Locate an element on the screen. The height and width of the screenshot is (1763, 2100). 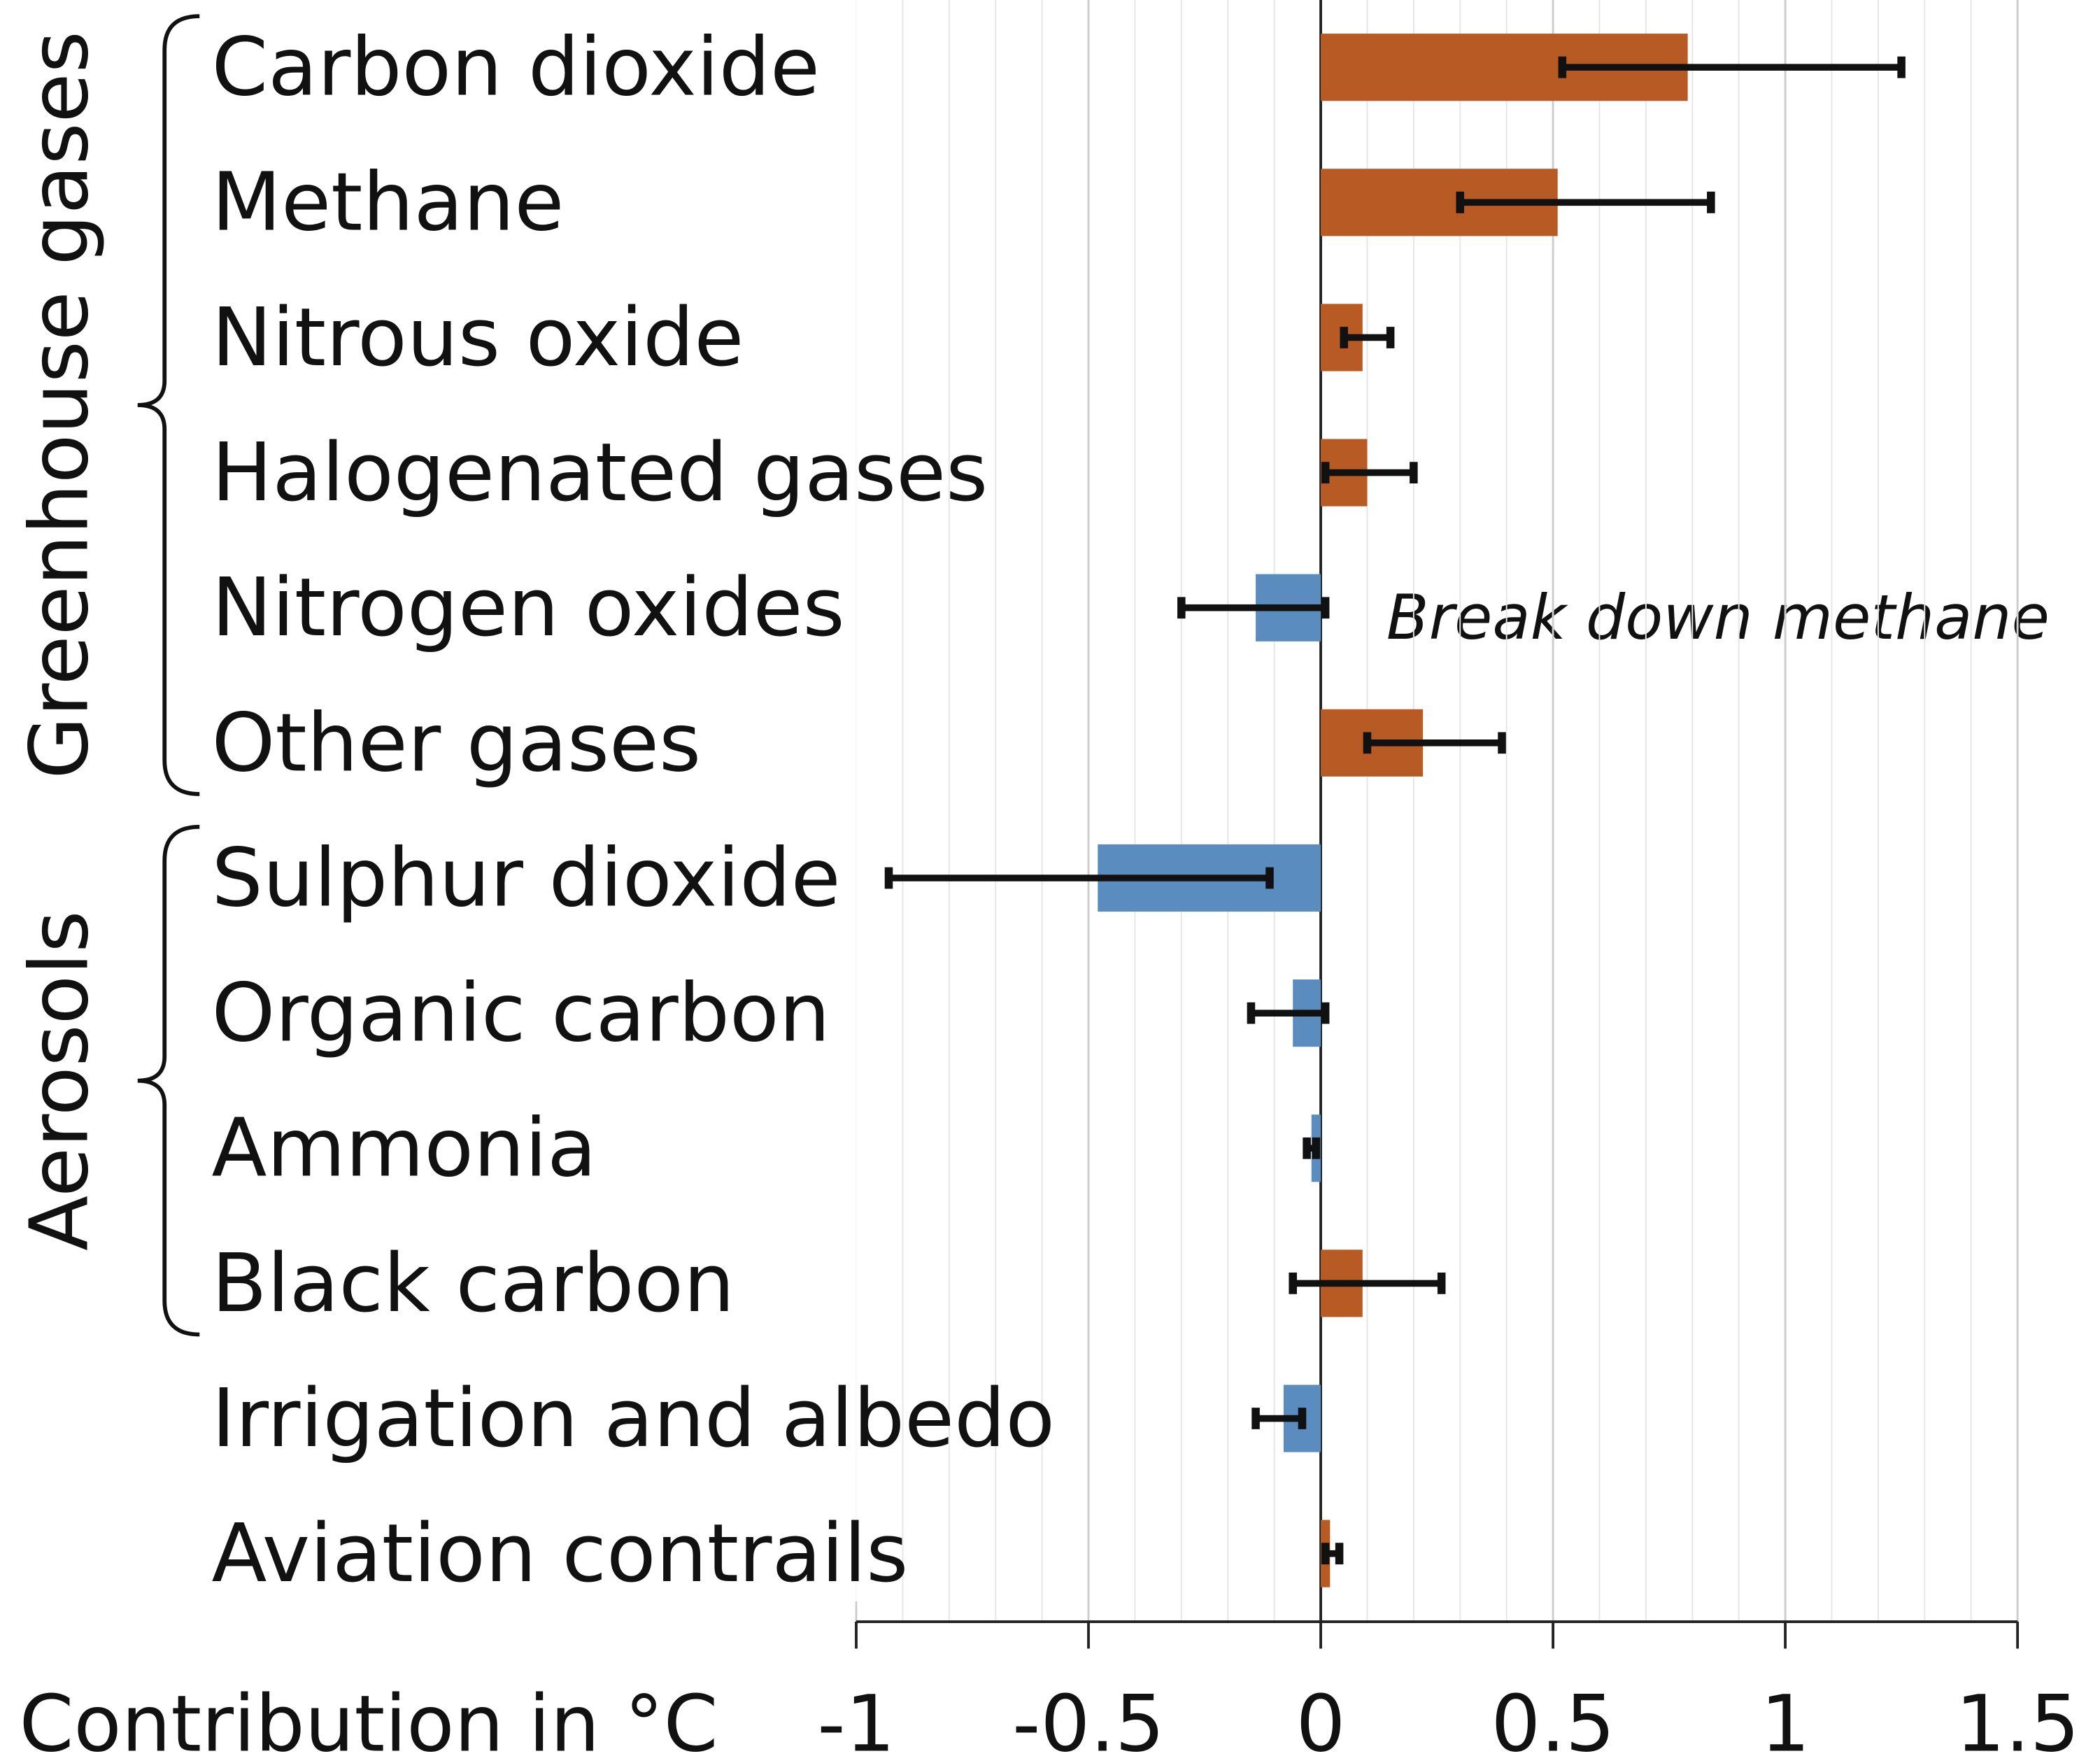
category-label: Sulphur dioxide is located at coordinates (526, 878).